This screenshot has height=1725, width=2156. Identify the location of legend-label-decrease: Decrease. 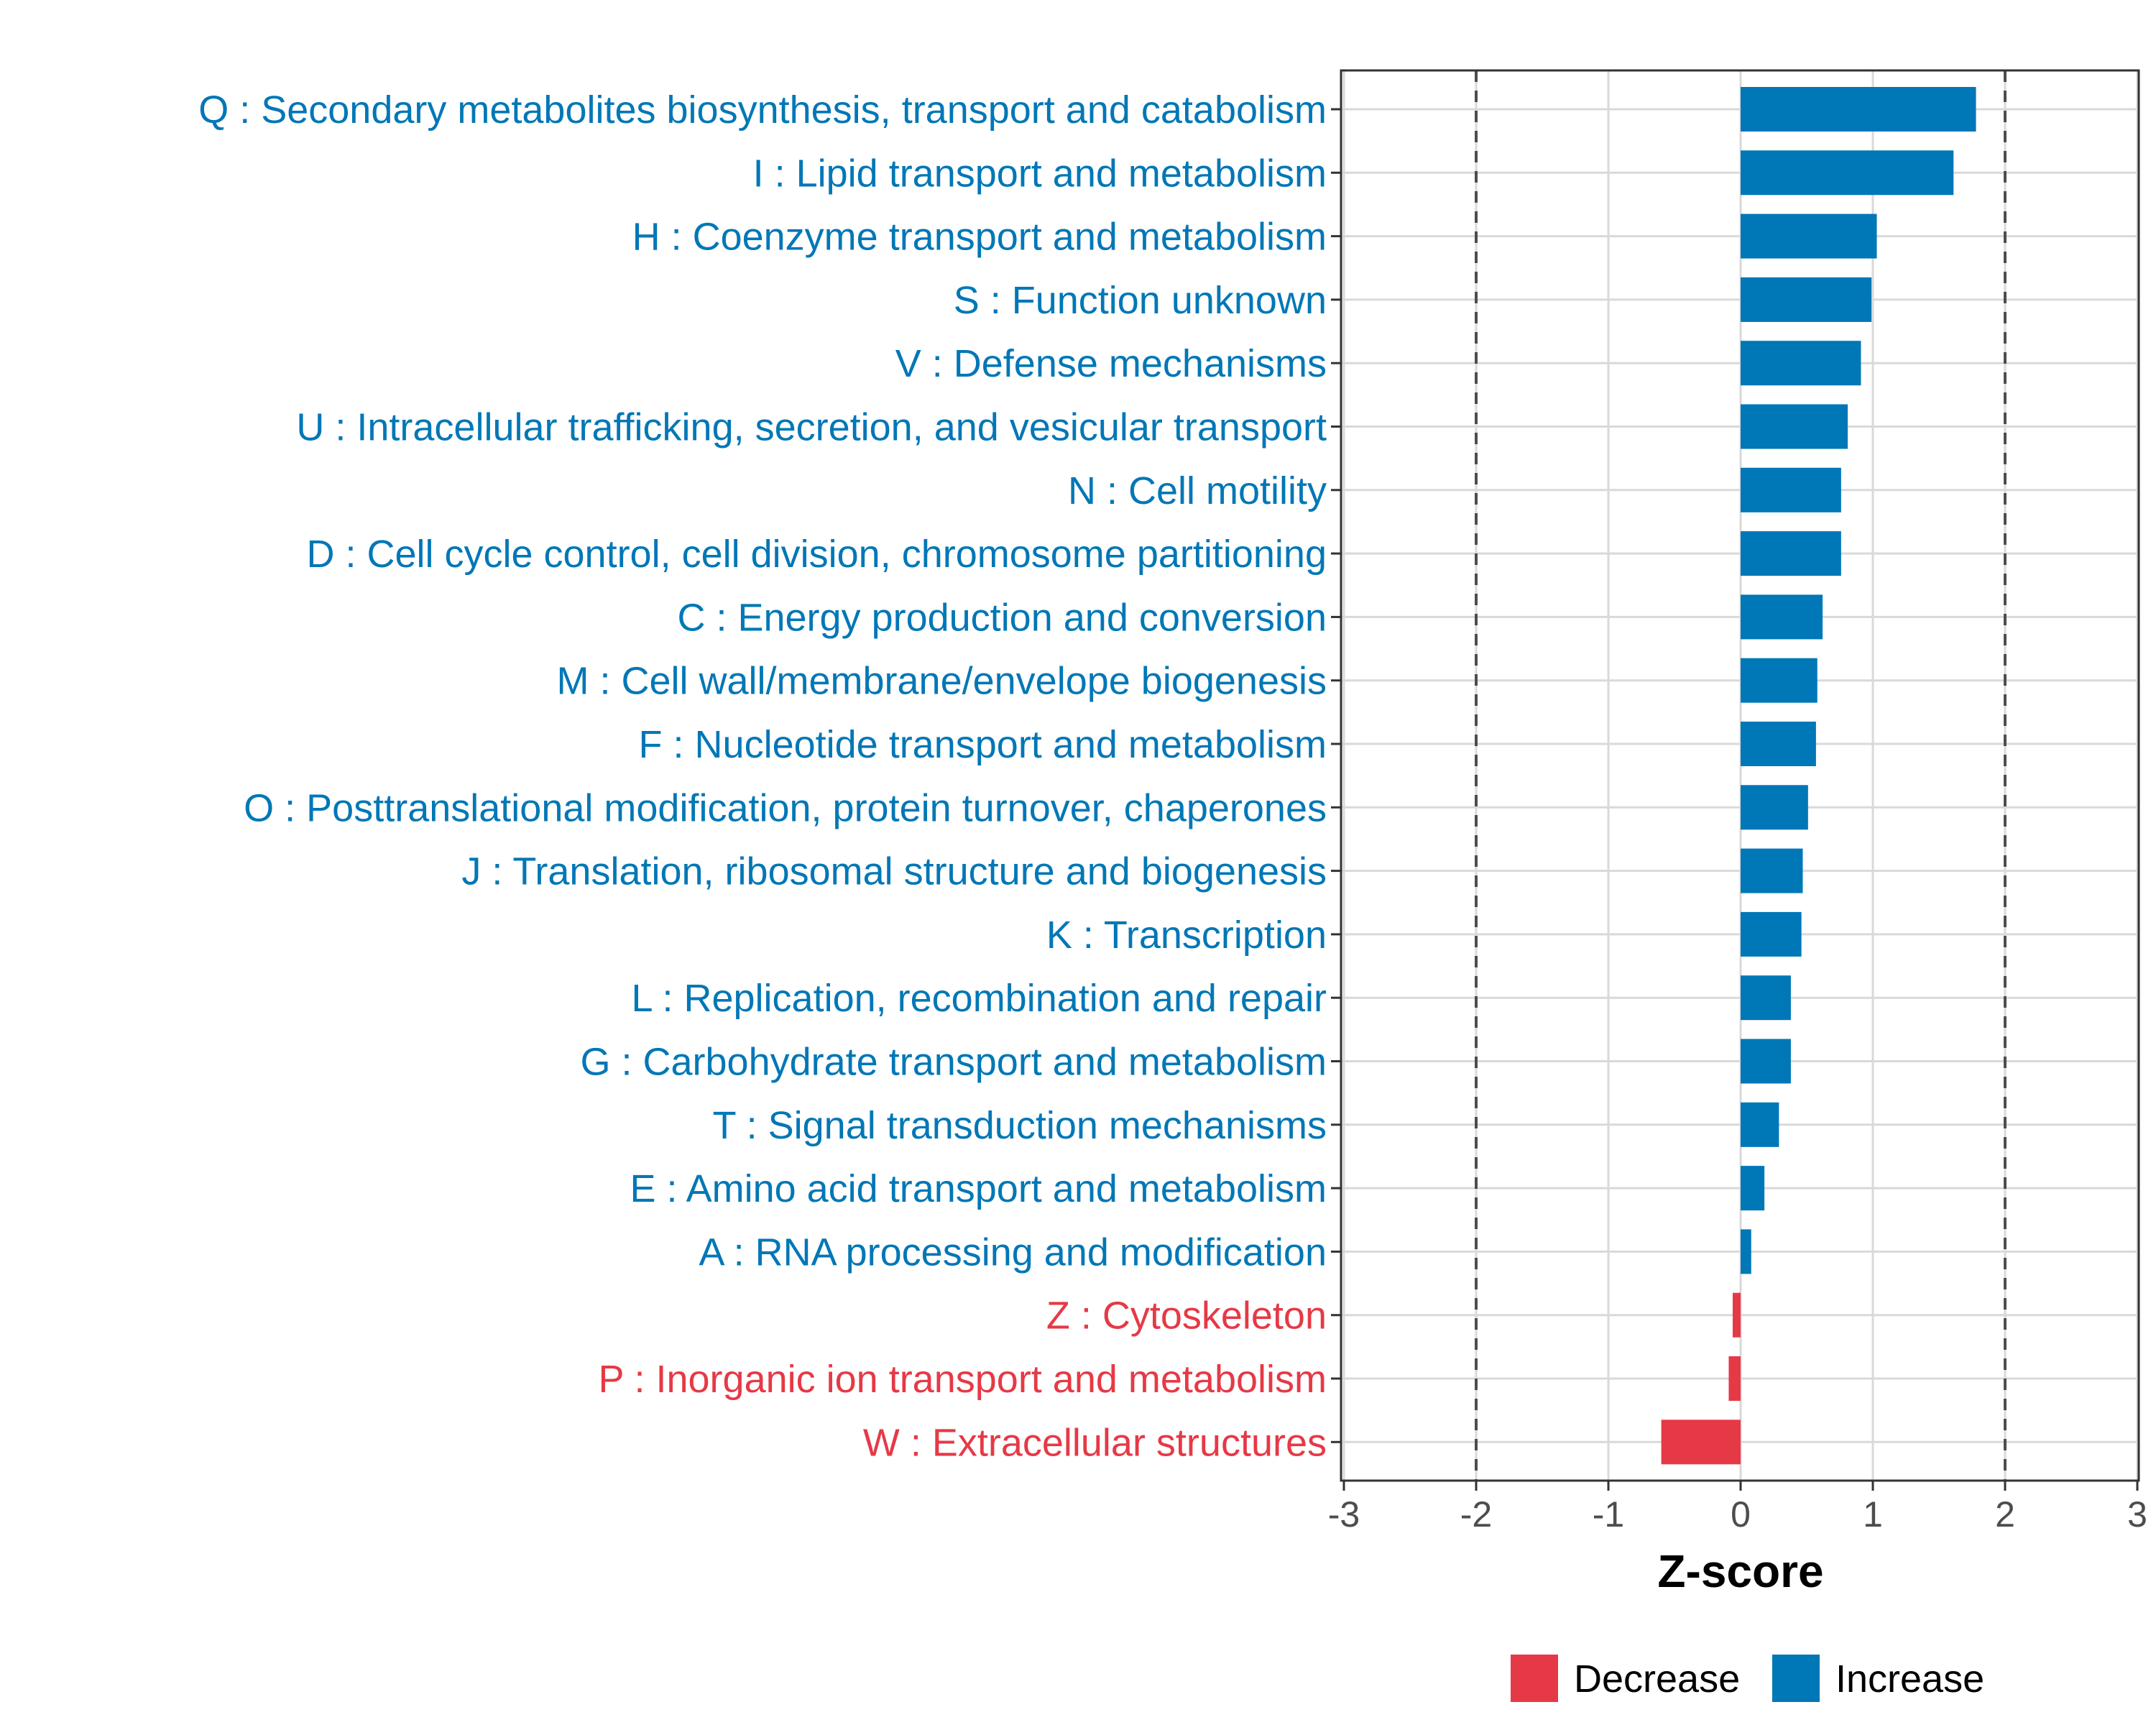
(1657, 1679).